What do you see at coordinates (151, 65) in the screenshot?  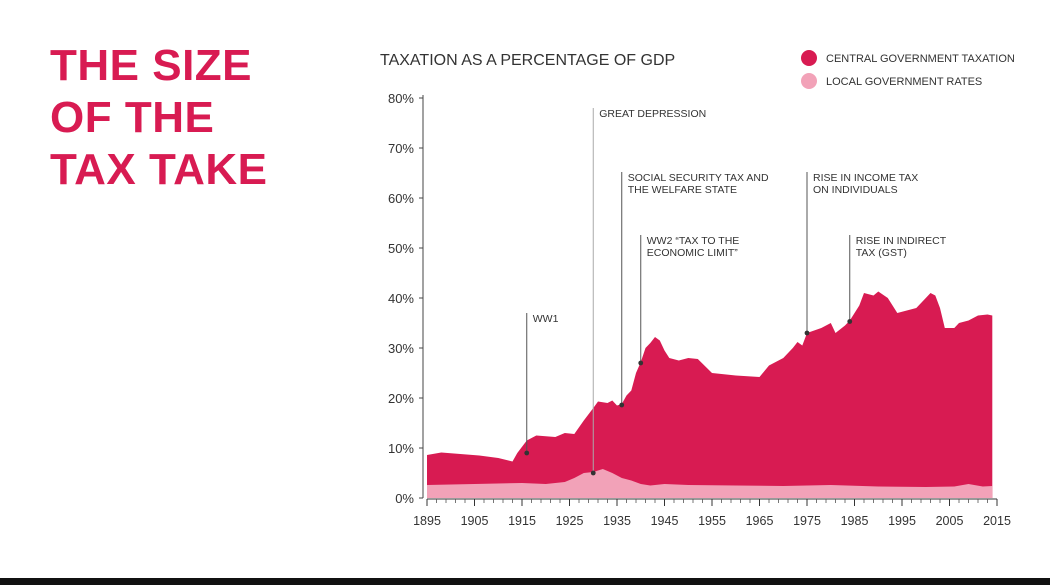 I see `headline-line-1: THE SIZE` at bounding box center [151, 65].